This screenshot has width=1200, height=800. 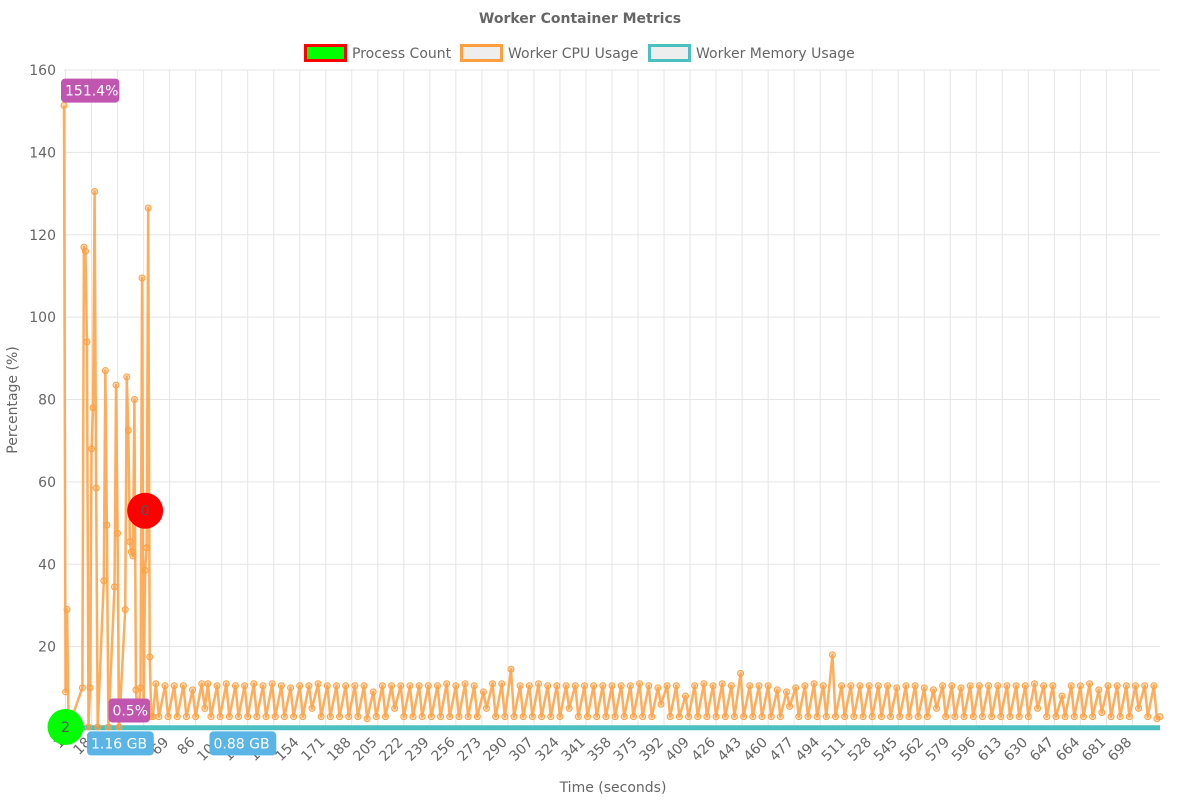 I want to click on x-tick-label: 426, so click(x=704, y=749).